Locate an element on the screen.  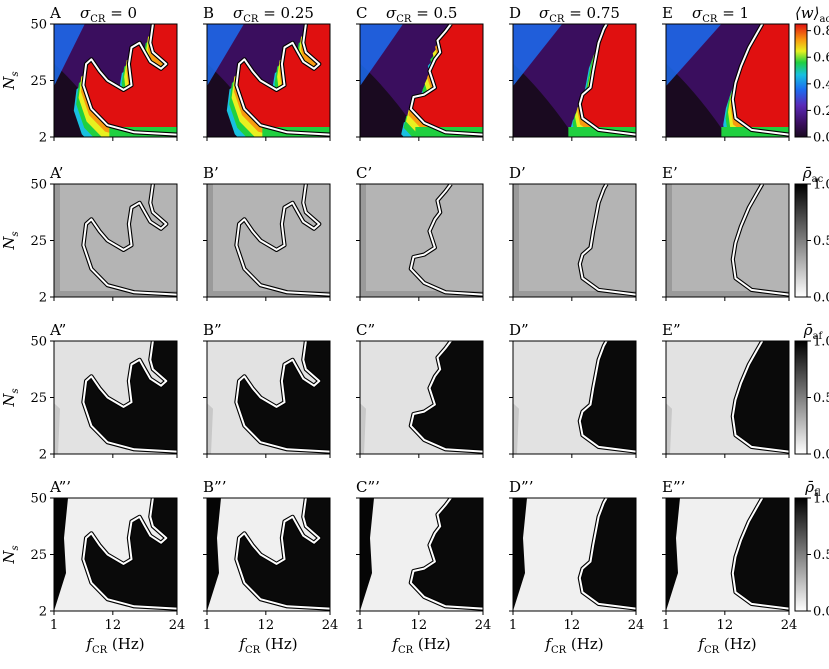
sigma-label: σCR = 0.25 is located at coordinates (273, 14).